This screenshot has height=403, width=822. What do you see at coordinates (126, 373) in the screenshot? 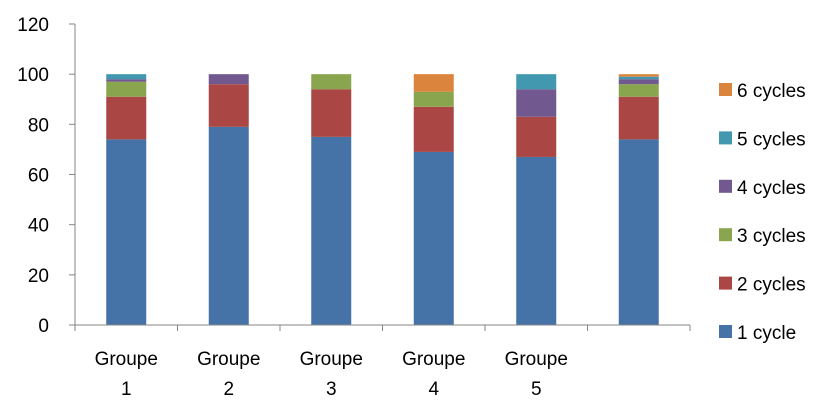
I see `x-tick-label: Groupe 1` at bounding box center [126, 373].